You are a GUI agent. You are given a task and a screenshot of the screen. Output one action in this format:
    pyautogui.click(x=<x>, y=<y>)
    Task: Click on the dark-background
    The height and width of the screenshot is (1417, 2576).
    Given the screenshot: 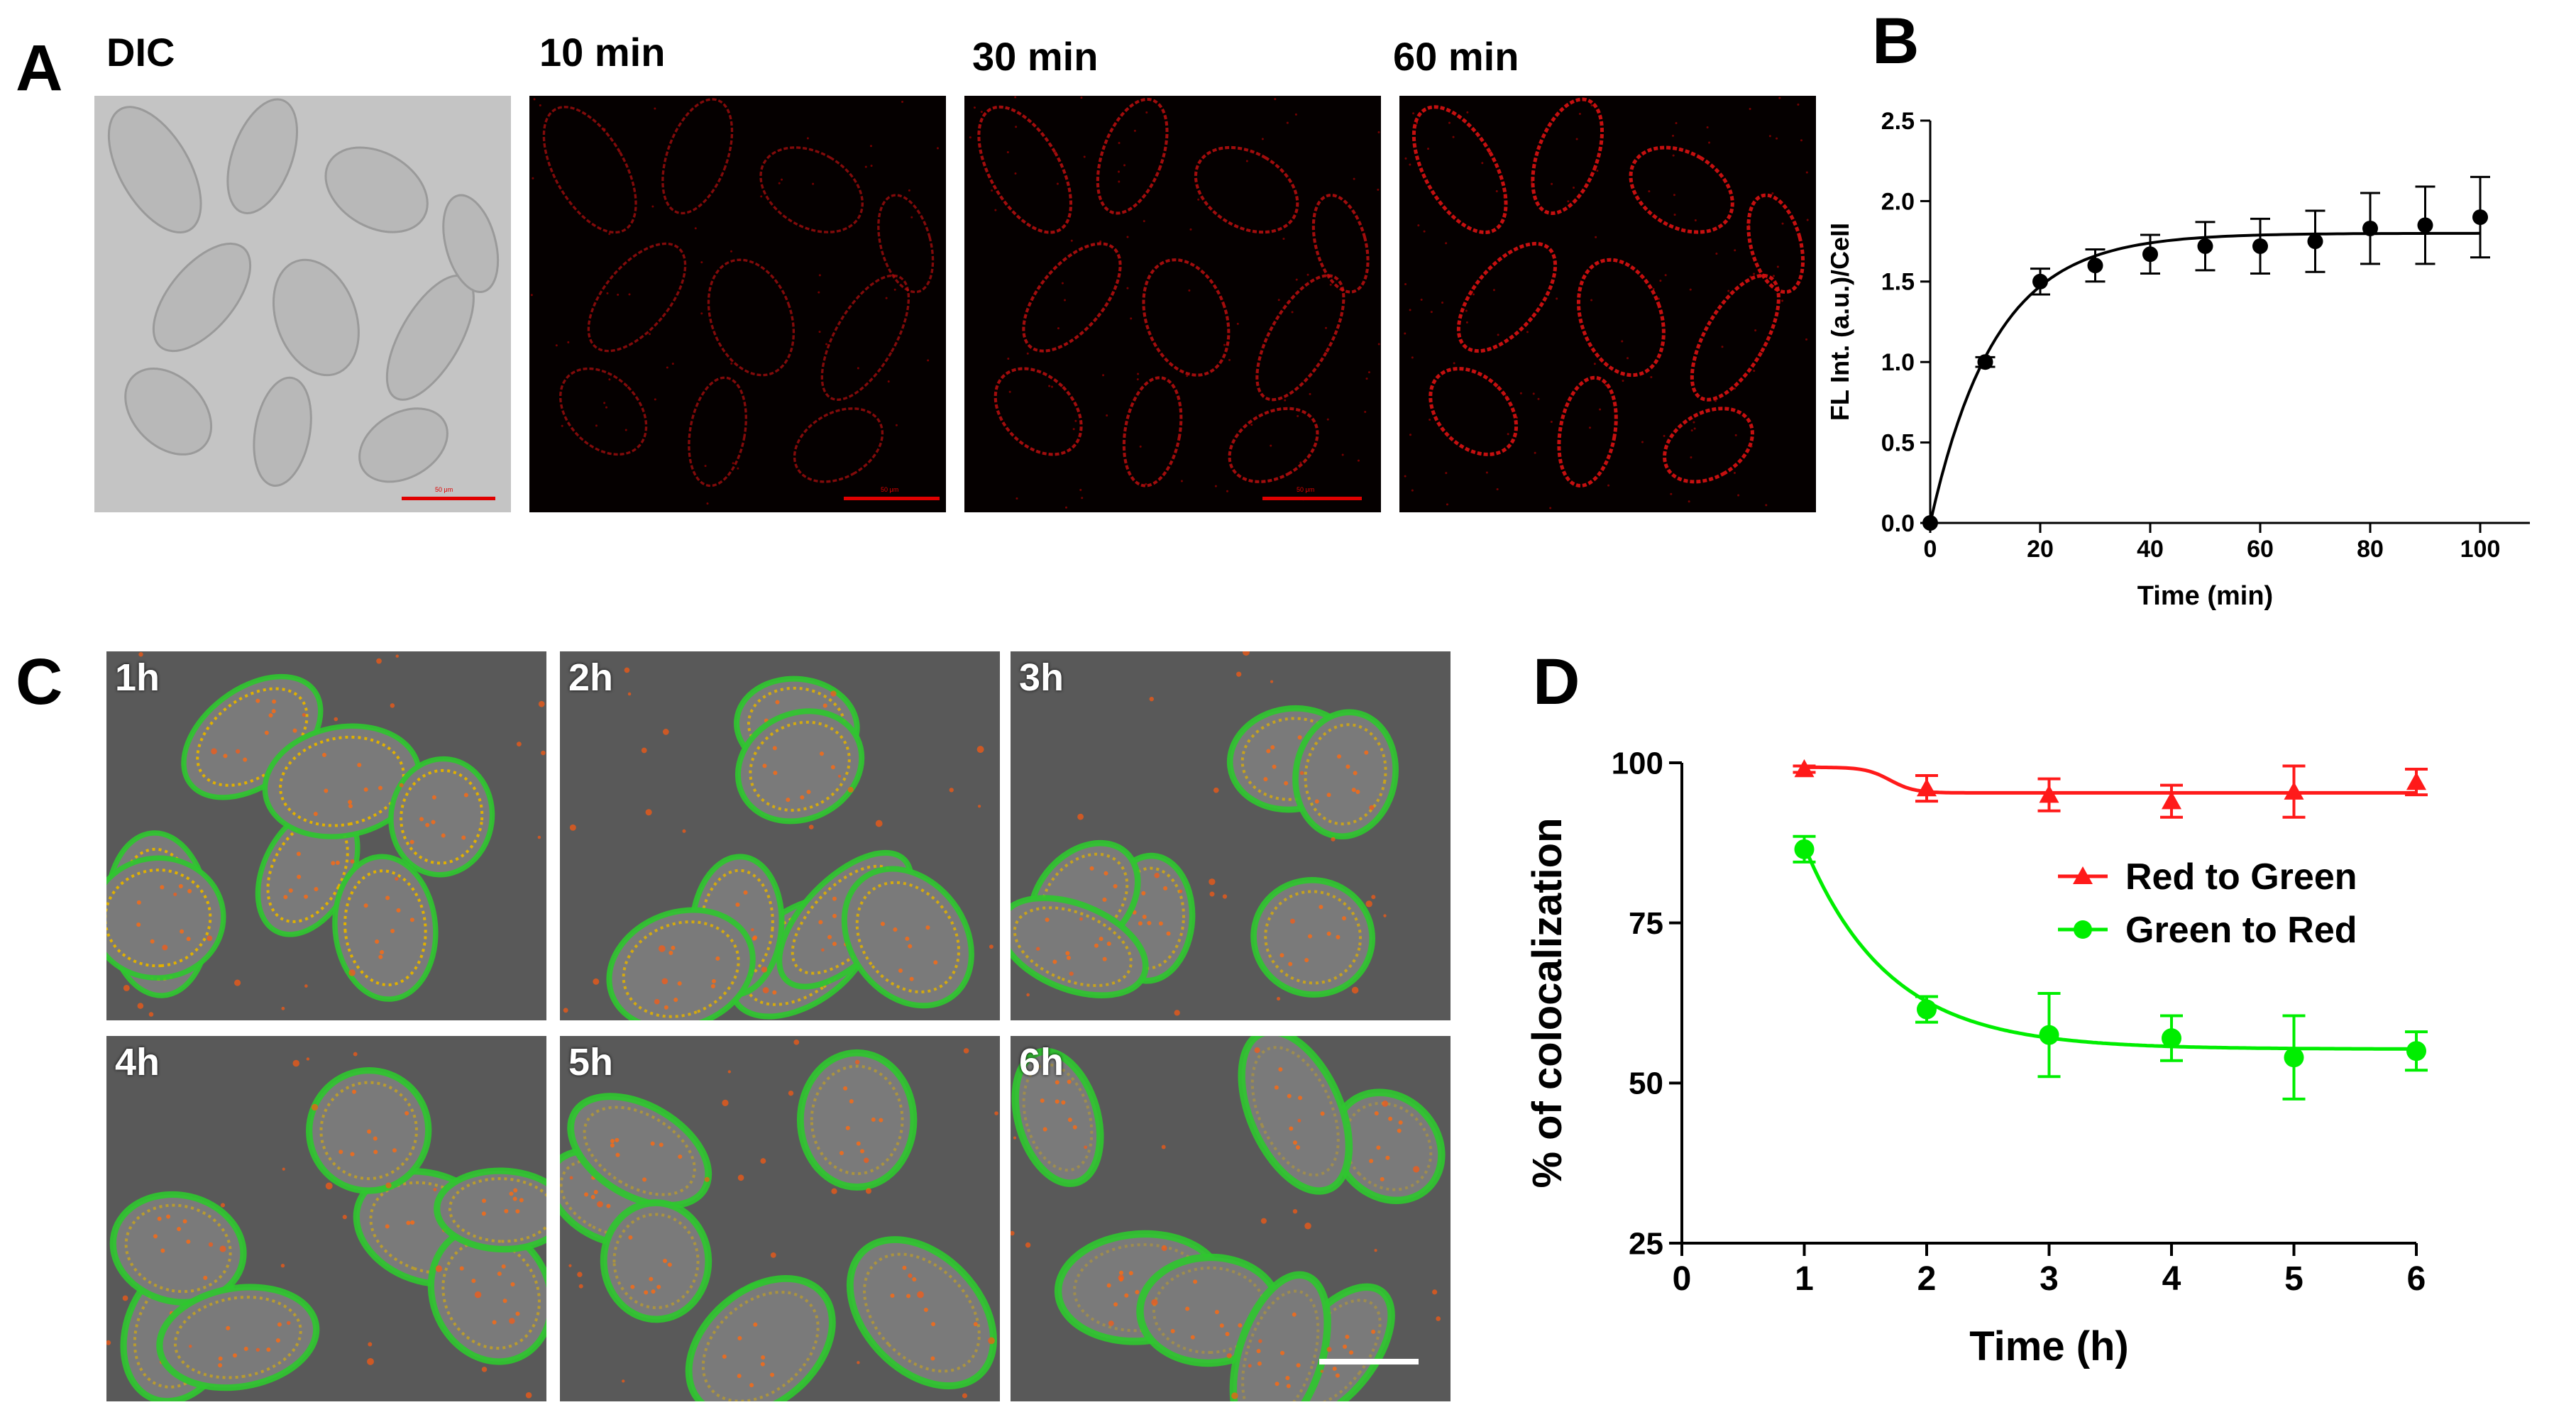 What is the action you would take?
    pyautogui.click(x=737, y=304)
    